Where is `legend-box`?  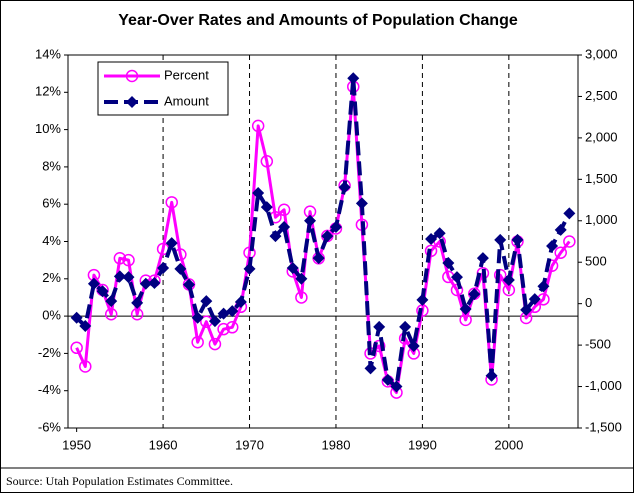
legend-box is located at coordinates (163, 88).